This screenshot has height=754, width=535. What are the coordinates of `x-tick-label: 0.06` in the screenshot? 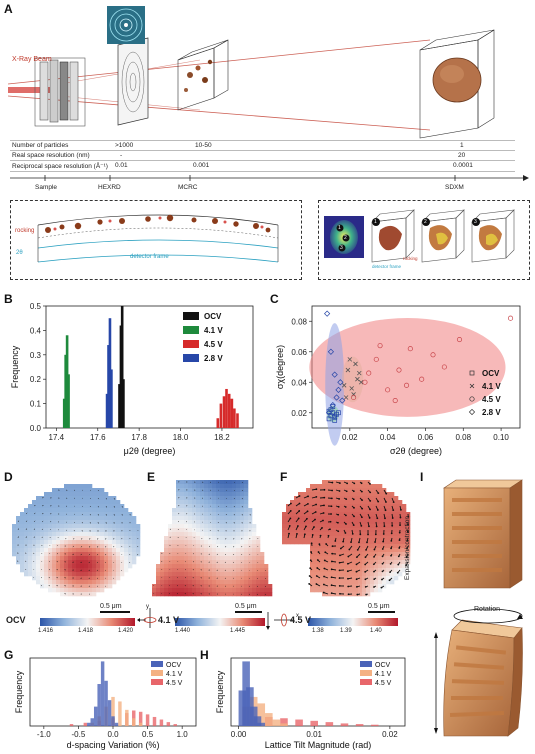 It's located at (426, 437).